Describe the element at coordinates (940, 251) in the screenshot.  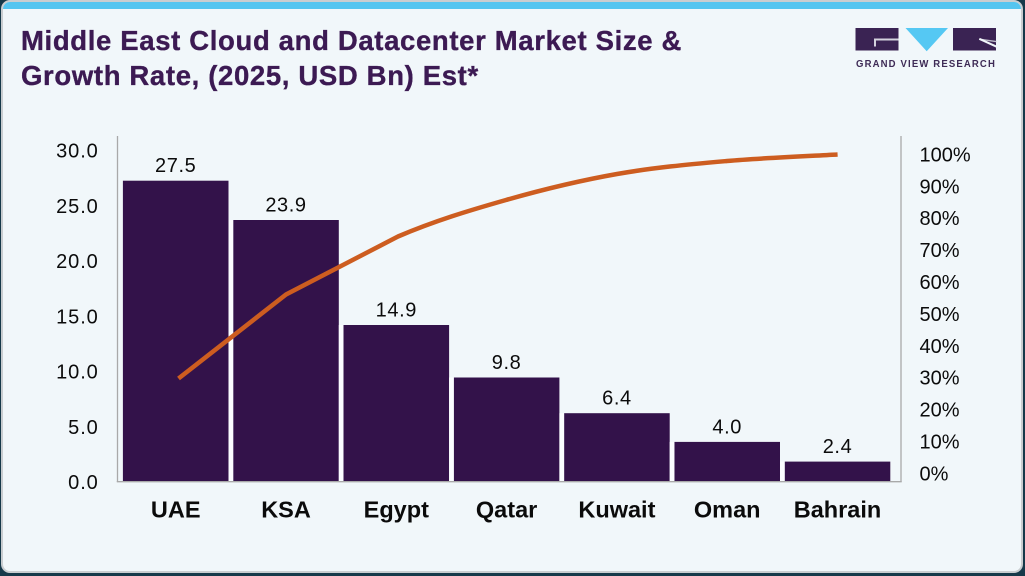
I see `svg-text: 70%` at that location.